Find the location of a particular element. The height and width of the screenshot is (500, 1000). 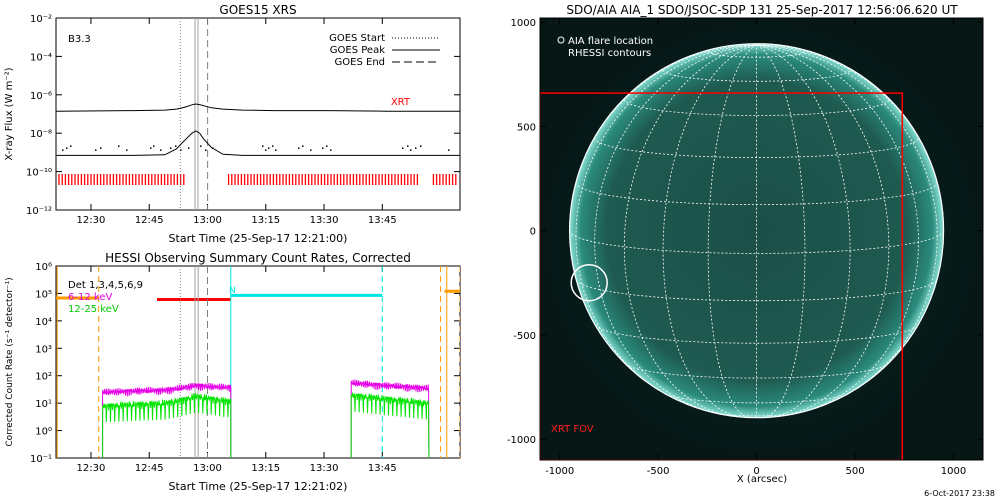

aia-ytick-label: 0 is located at coordinates (533, 232).